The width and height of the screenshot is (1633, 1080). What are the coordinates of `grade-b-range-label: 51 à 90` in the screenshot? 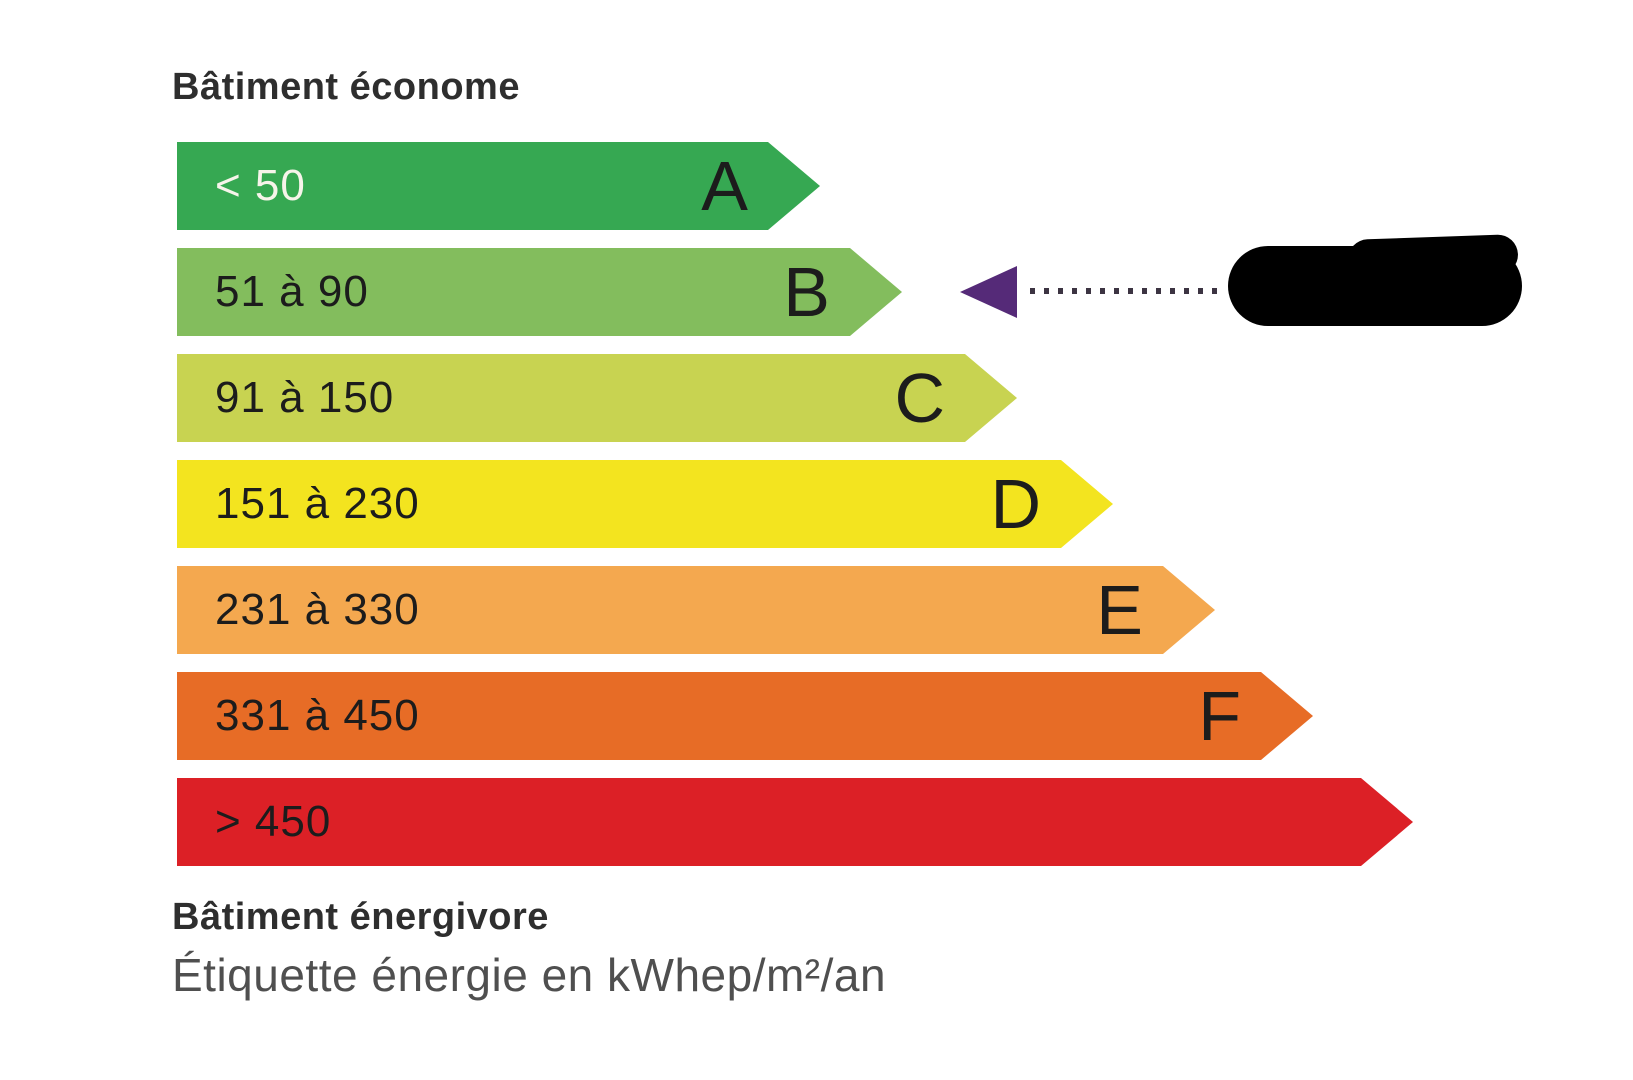 It's located at (292, 291).